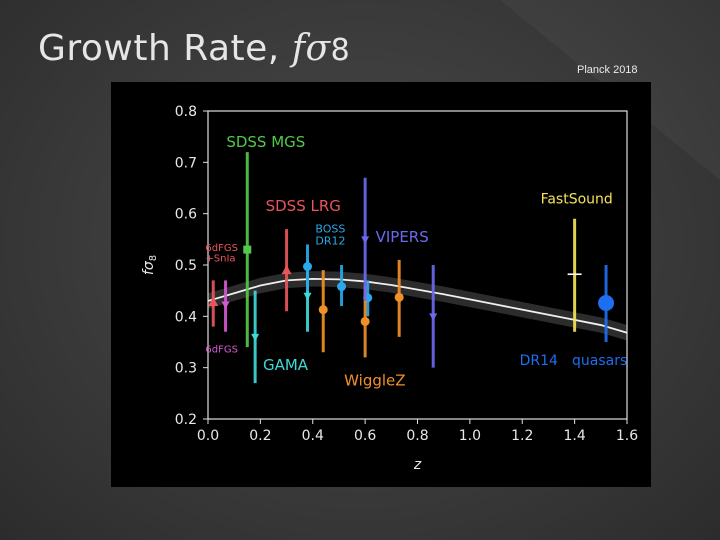  I want to click on x-tick-label: 1.0, so click(470, 436).